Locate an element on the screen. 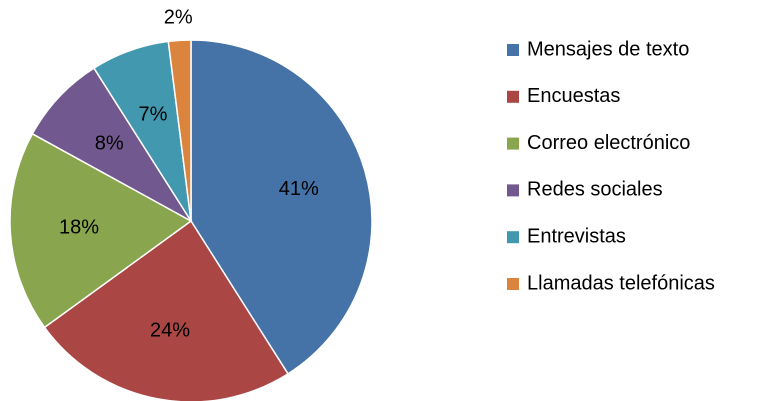  data-label: 2% is located at coordinates (178, 18).